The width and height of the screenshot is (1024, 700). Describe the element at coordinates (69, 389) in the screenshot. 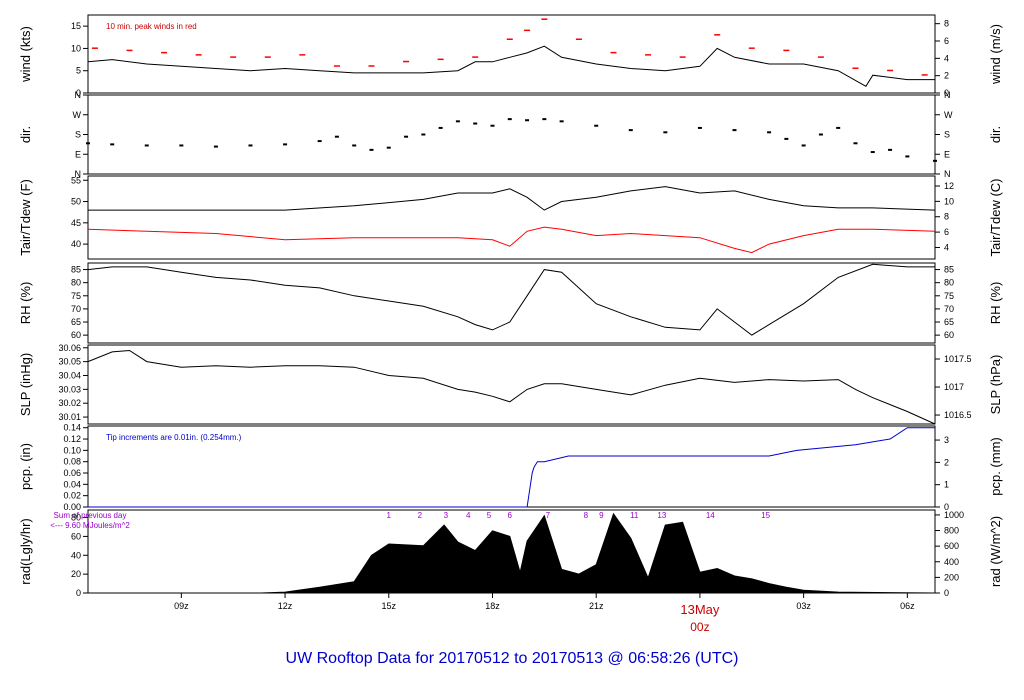

I see `y-tick-label: 30.03` at that location.